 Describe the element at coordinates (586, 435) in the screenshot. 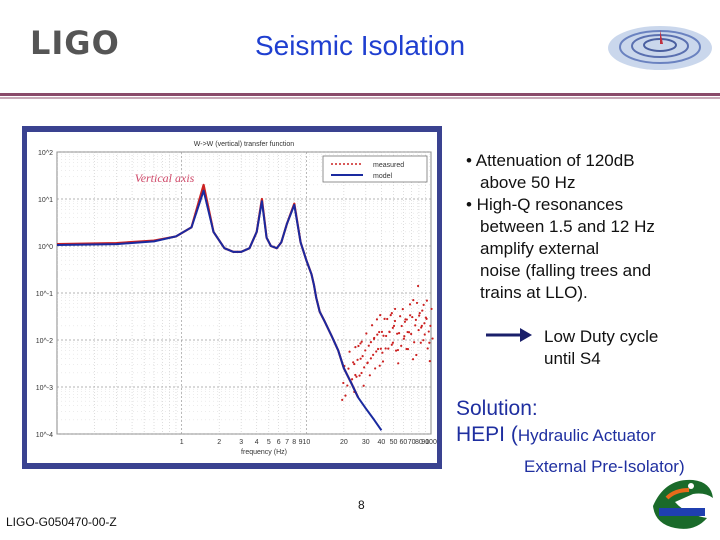

I see `solution-hepi-detail: Hydraulic Actuator` at that location.